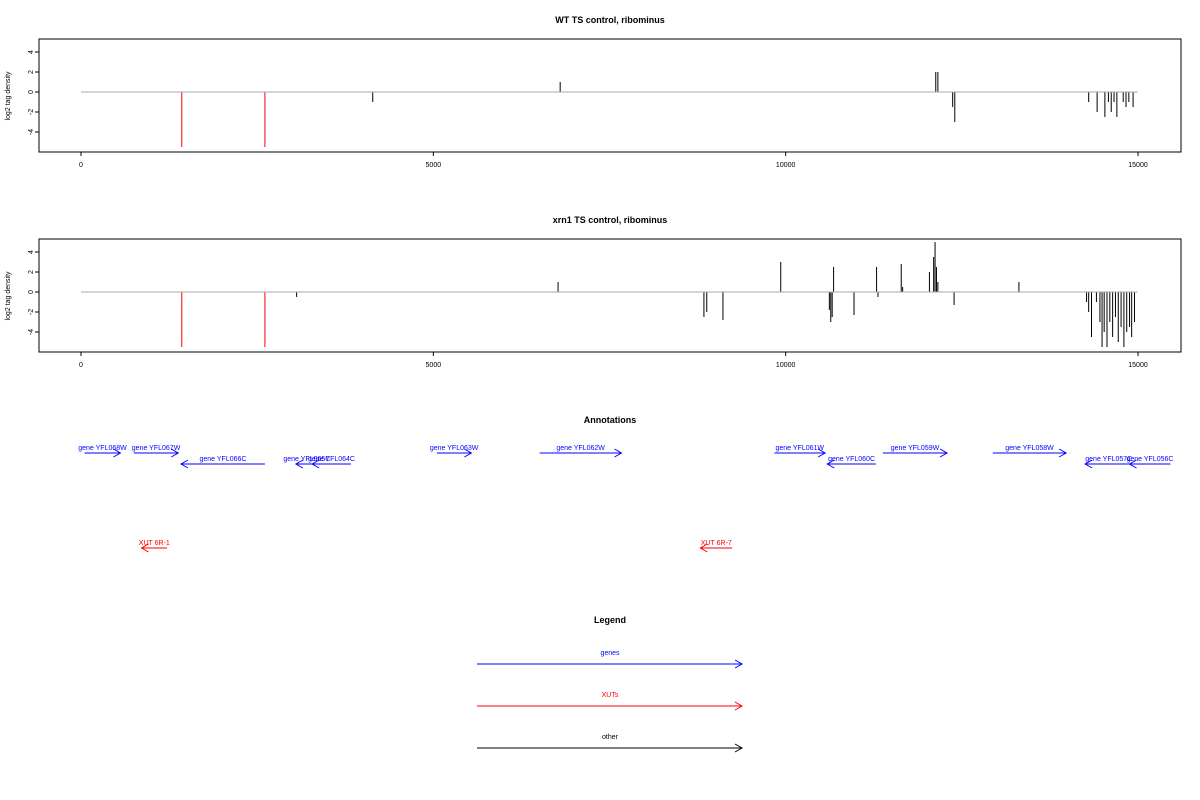 Image resolution: width=1200 pixels, height=800 pixels. Describe the element at coordinates (610, 220) in the screenshot. I see `xrn1-panel-title: xrn1 TS control, ribominus` at that location.